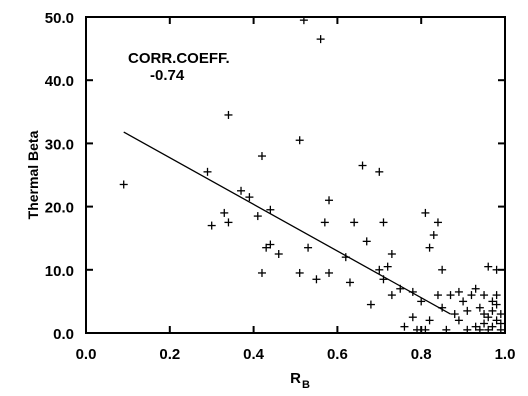 Image resolution: width=528 pixels, height=396 pixels. What do you see at coordinates (295, 378) in the screenshot?
I see `x-axis-label: R` at bounding box center [295, 378].